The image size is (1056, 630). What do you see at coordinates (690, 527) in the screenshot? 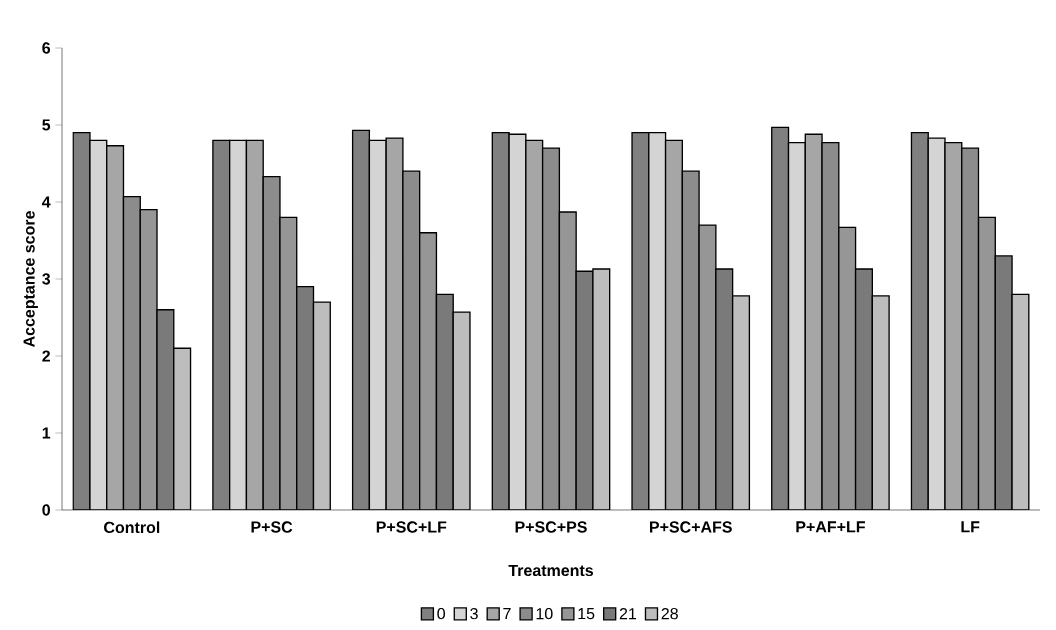
I see `x-tick-label: P+SC+AFS` at bounding box center [690, 527].